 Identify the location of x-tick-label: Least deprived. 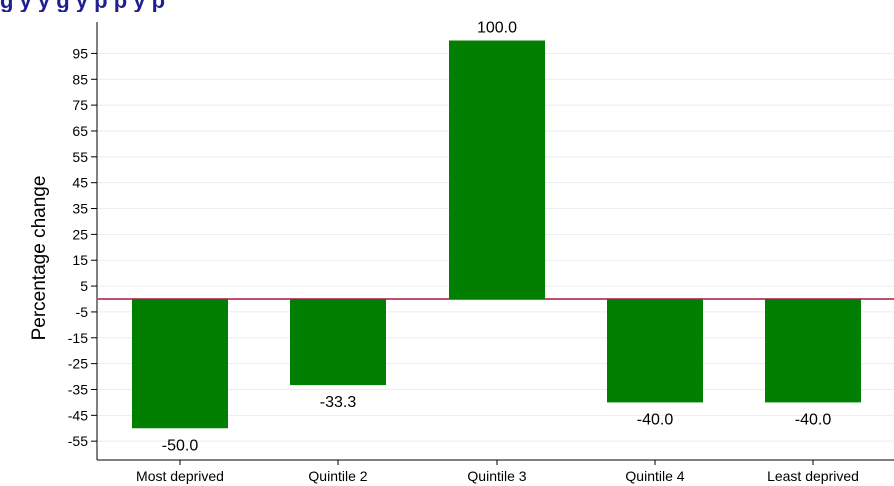
(813, 476).